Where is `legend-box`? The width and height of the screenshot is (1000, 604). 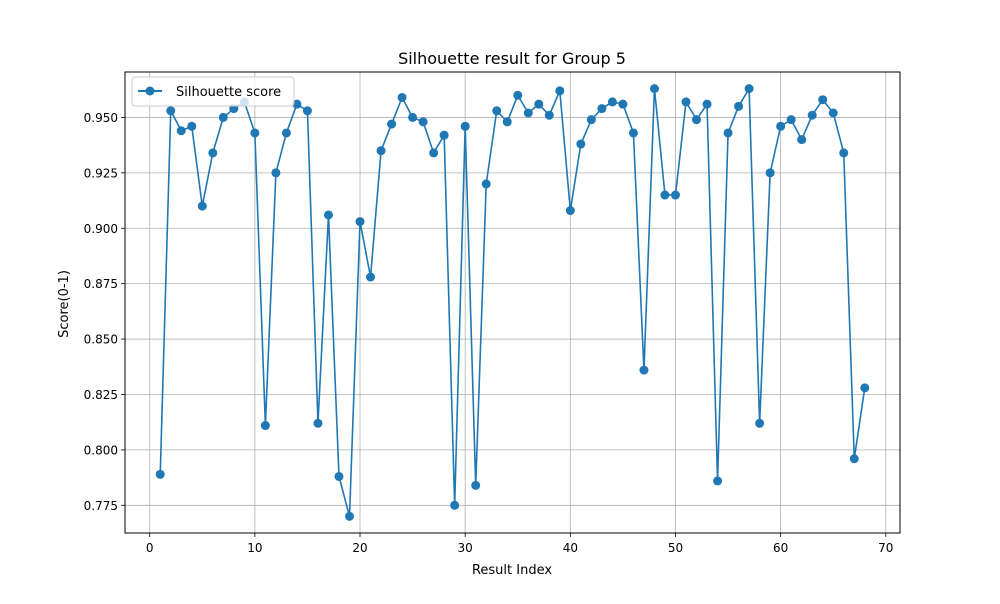
legend-box is located at coordinates (213, 91).